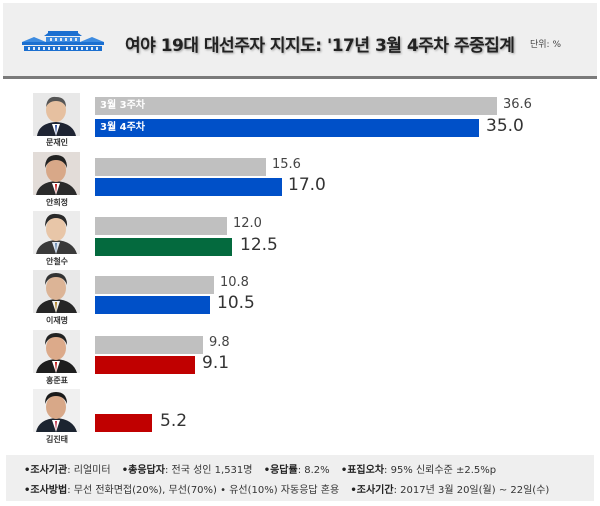 The width and height of the screenshot is (600, 506). Describe the element at coordinates (57, 320) in the screenshot. I see `candidate-name: 이재명` at that location.